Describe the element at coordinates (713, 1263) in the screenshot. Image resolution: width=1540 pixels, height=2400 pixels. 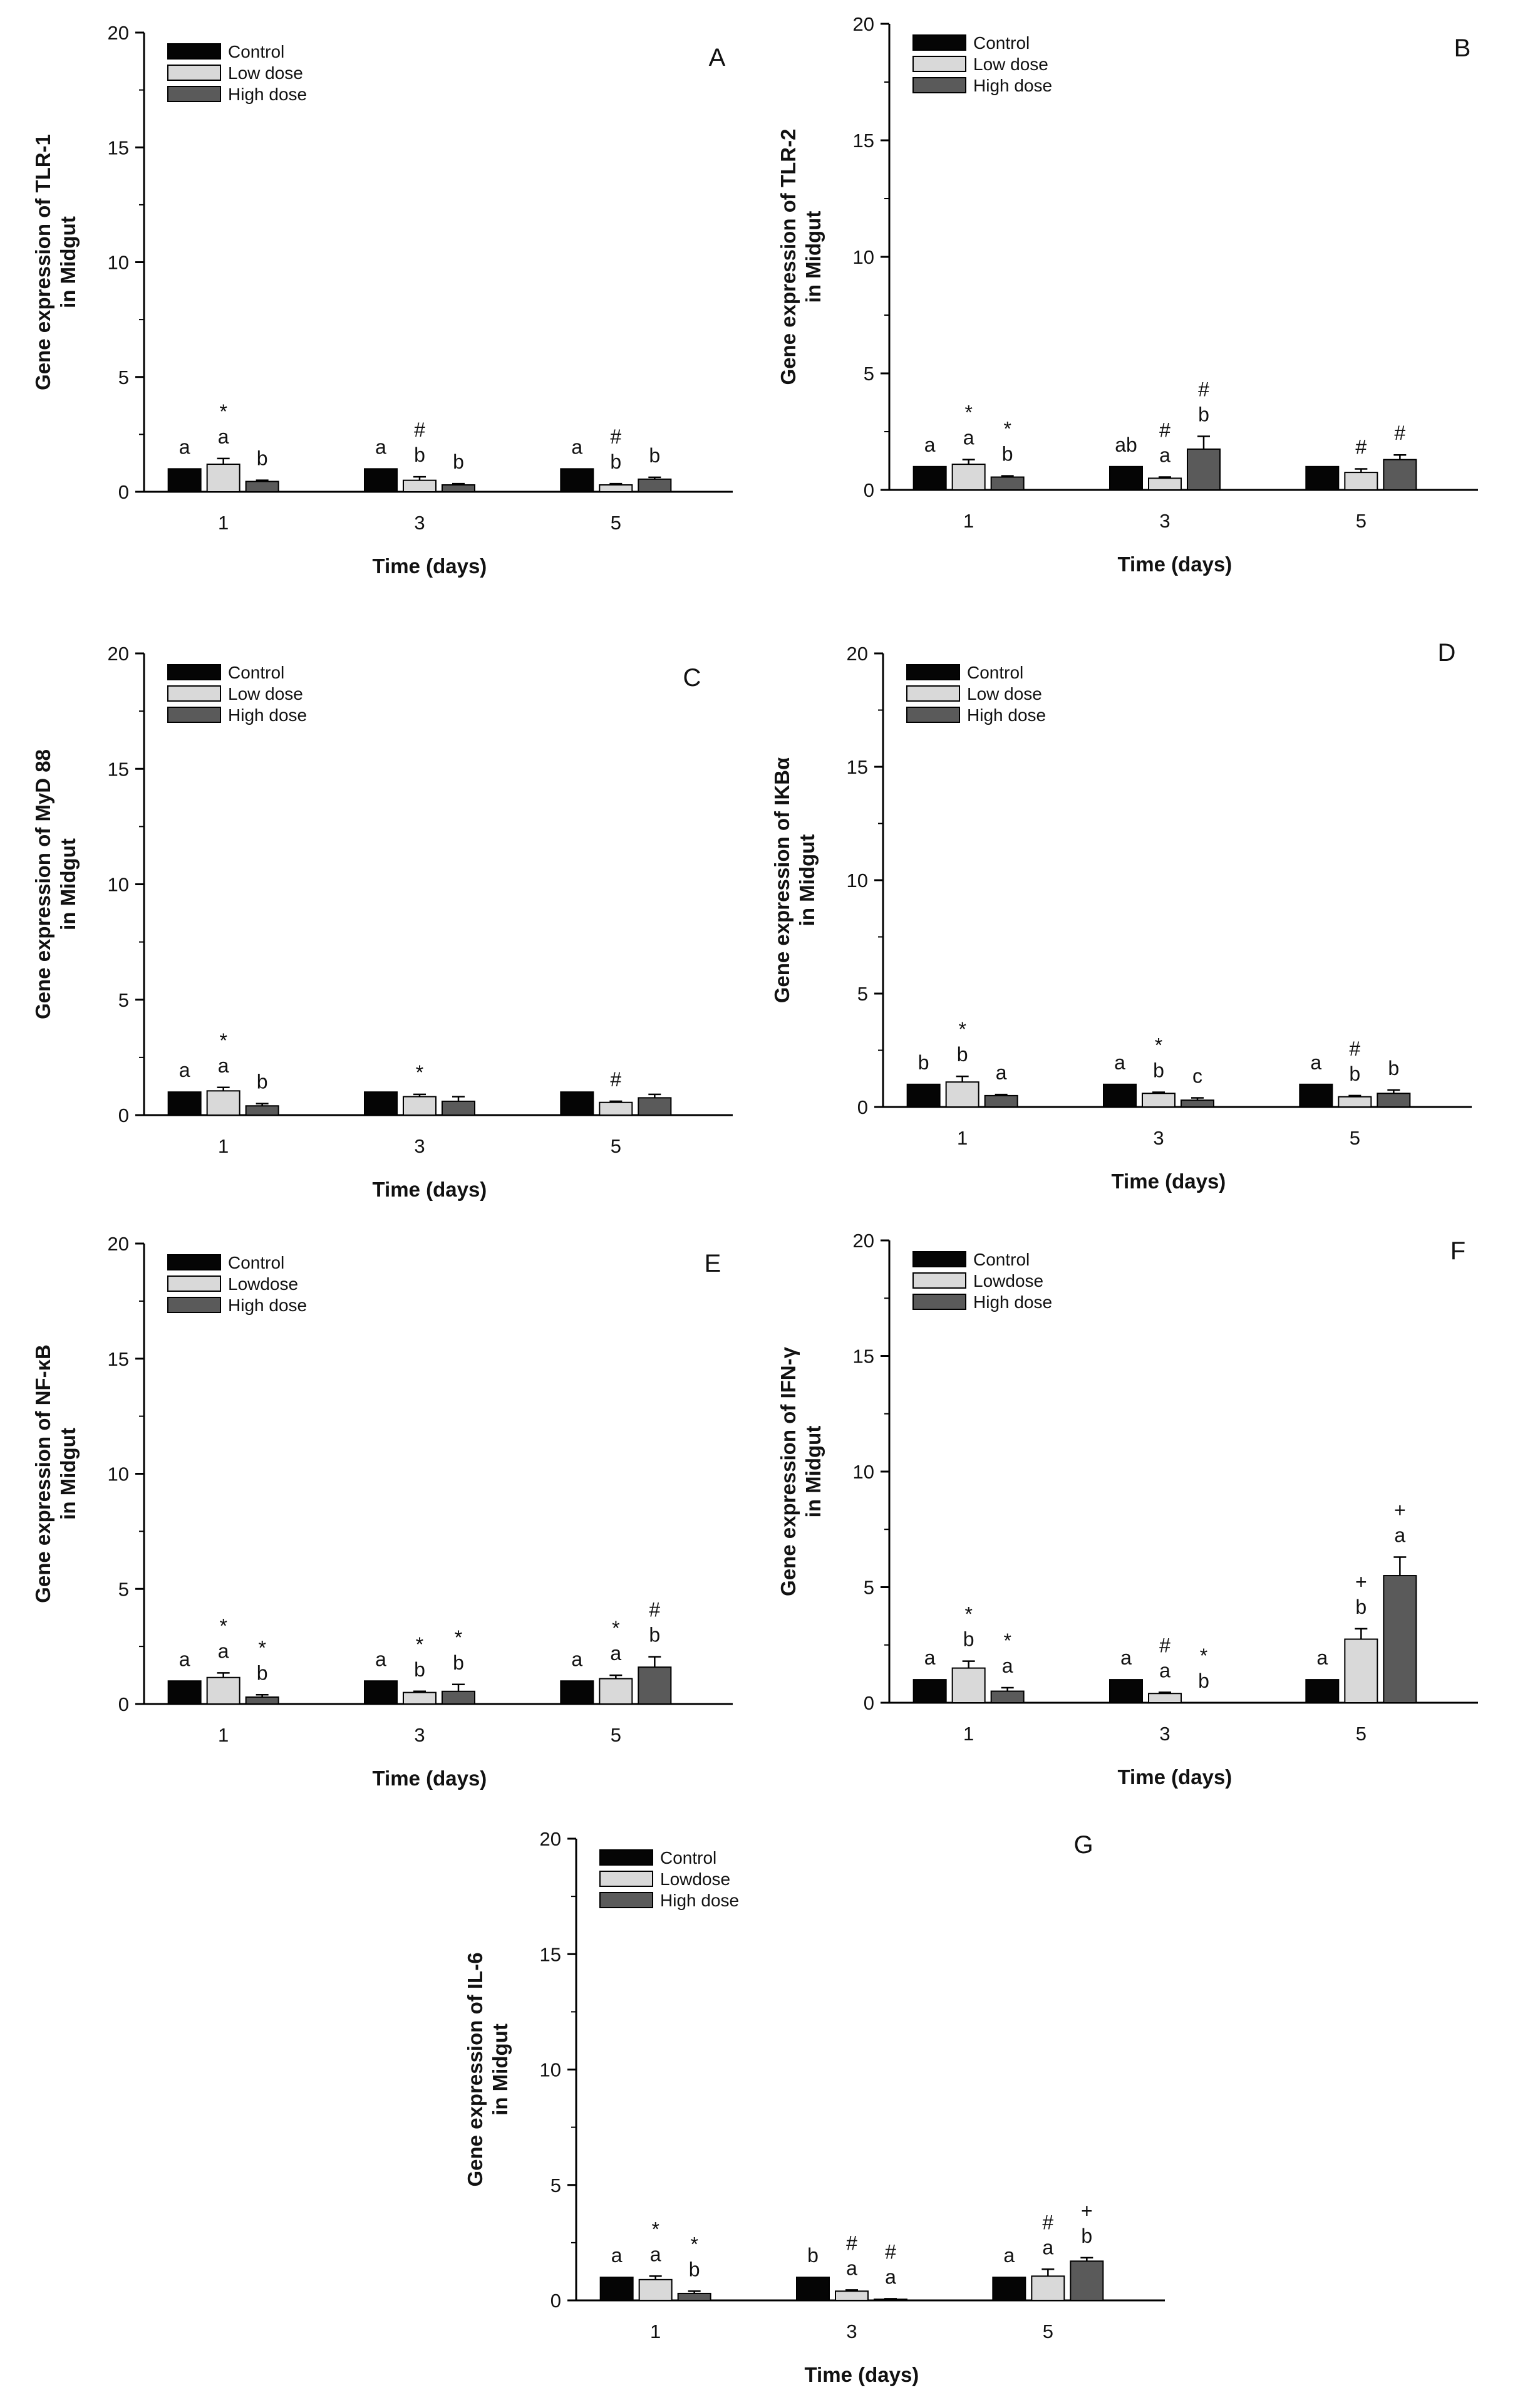
I see `panel-label: E` at that location.